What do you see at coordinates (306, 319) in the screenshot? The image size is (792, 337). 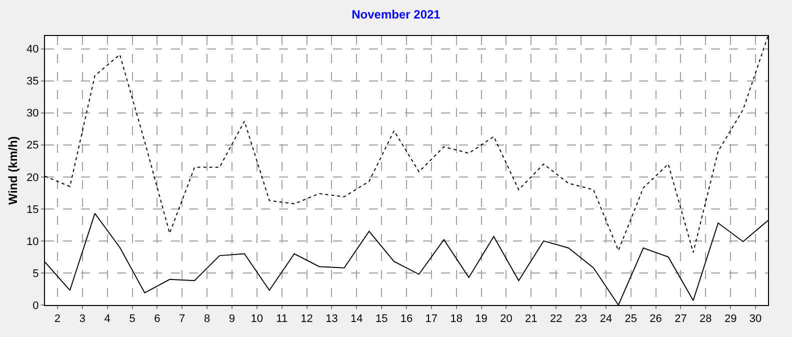 I see `x-tick-label: 12` at bounding box center [306, 319].